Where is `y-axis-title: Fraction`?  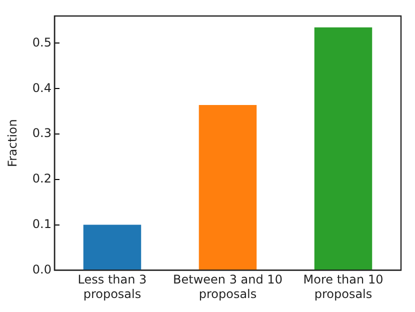 y-axis-title: Fraction is located at coordinates (12, 143).